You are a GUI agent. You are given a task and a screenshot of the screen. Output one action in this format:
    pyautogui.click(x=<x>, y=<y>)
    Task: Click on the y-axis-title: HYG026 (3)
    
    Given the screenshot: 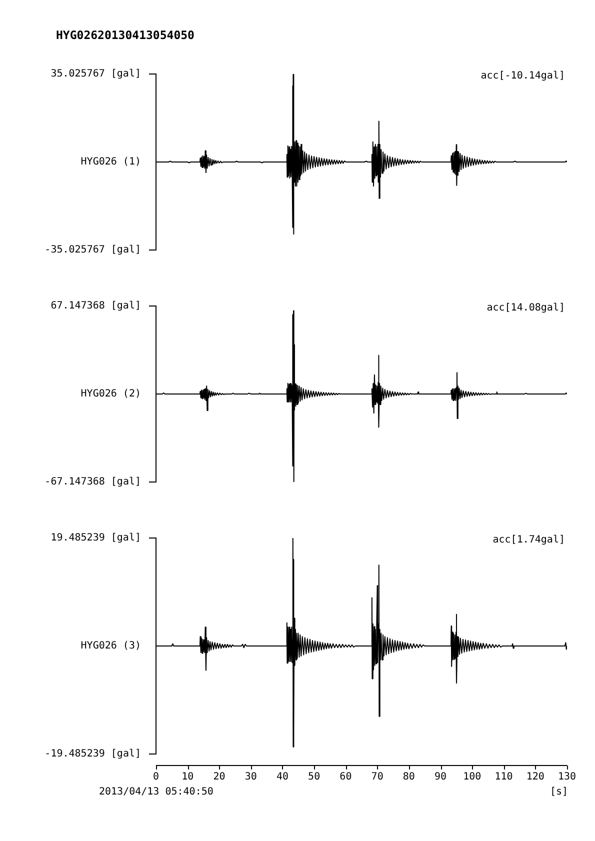 What is the action you would take?
    pyautogui.click(x=110, y=646)
    